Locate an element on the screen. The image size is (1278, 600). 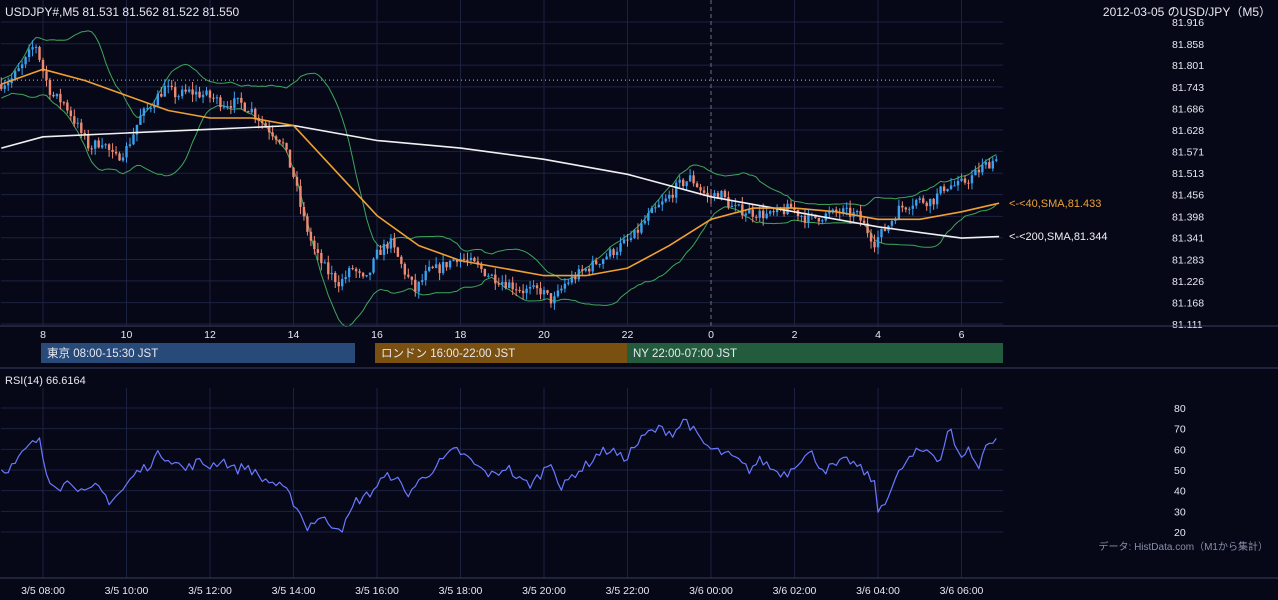
price-tick-label: 81.283 is located at coordinates (1188, 260).